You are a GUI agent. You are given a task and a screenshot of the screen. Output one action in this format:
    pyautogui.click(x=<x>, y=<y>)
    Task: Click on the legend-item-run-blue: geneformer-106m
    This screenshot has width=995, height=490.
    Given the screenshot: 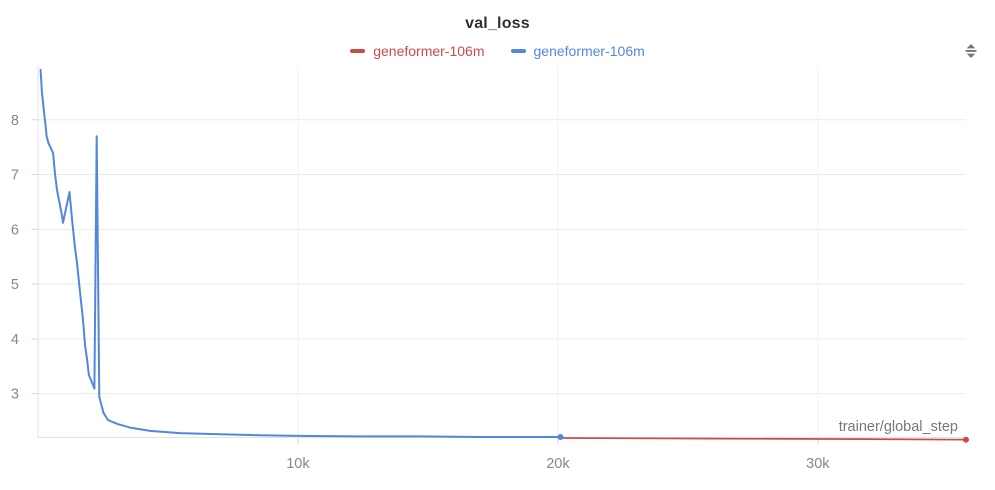 What is the action you would take?
    pyautogui.click(x=577, y=51)
    